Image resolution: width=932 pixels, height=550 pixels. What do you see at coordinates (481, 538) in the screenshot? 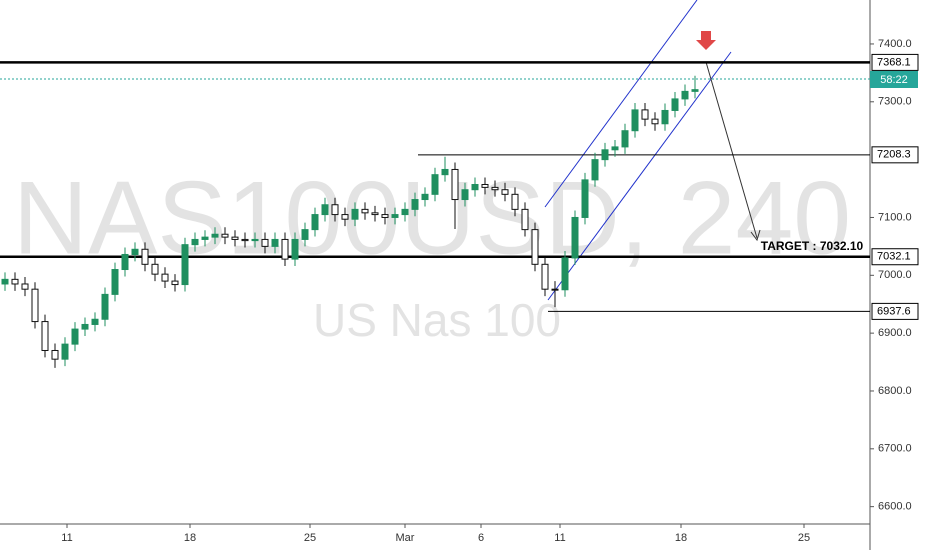
I see `x-tick-label: 6` at bounding box center [481, 538].